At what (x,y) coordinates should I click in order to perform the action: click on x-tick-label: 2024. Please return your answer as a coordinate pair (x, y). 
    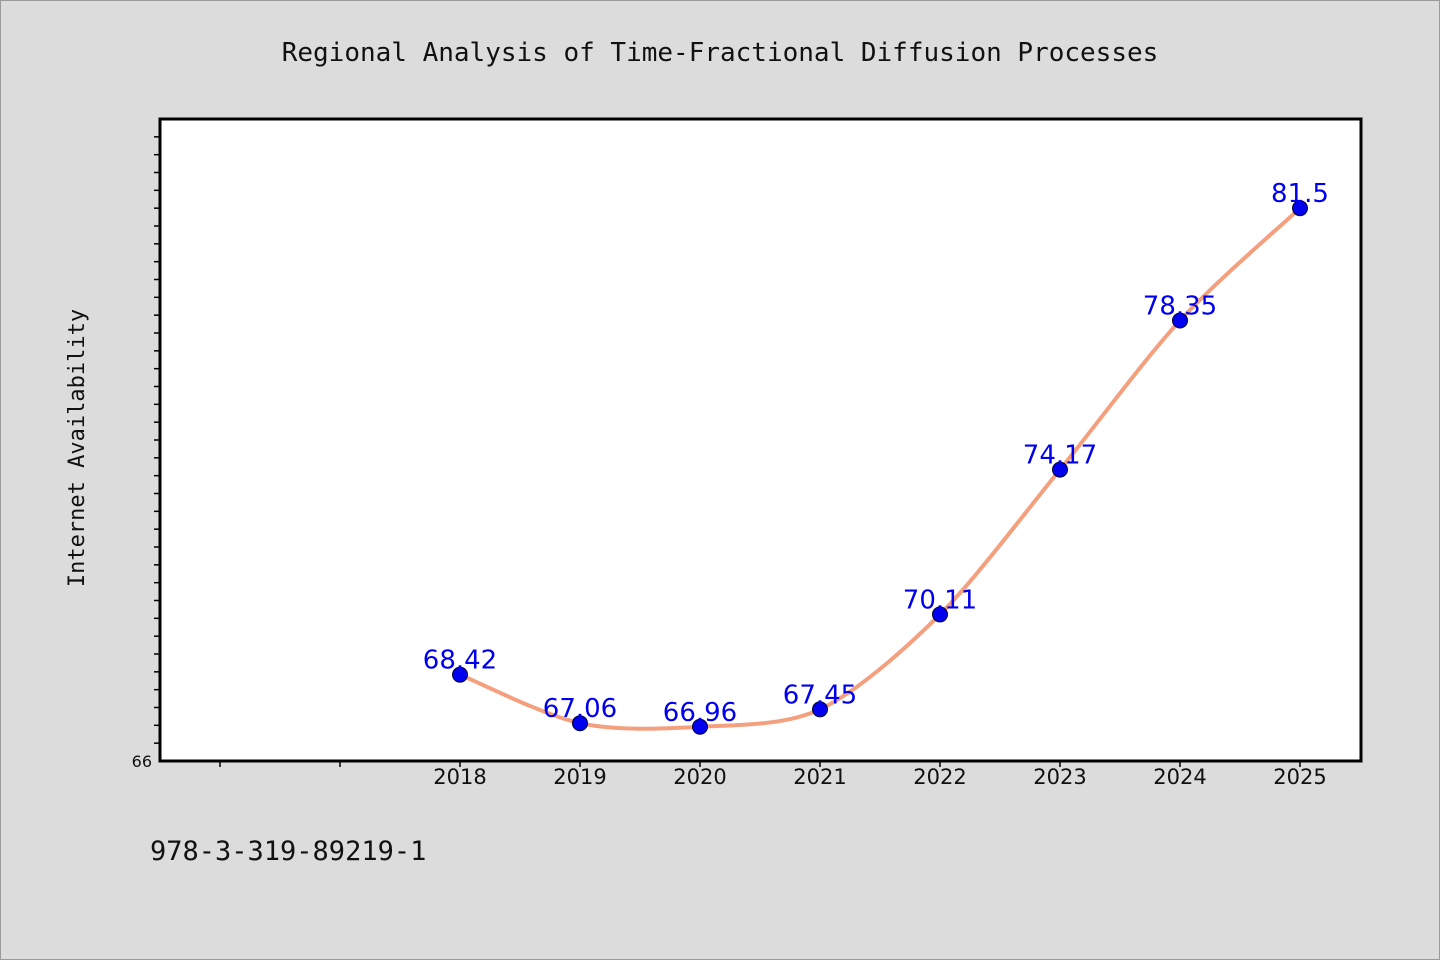
    Looking at the image, I should click on (1179, 777).